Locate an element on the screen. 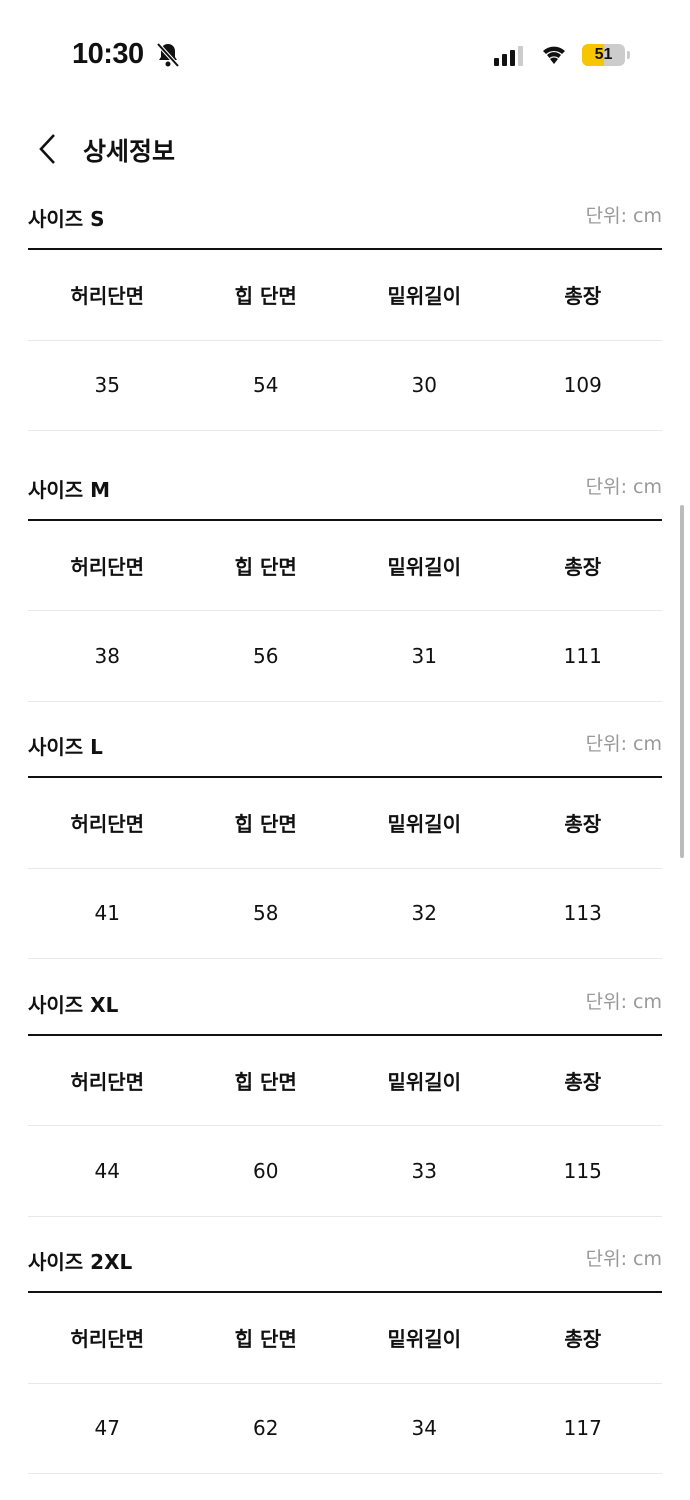 This screenshot has height=1500, width=690. table-row: 35 54 30 109 is located at coordinates (345, 385).